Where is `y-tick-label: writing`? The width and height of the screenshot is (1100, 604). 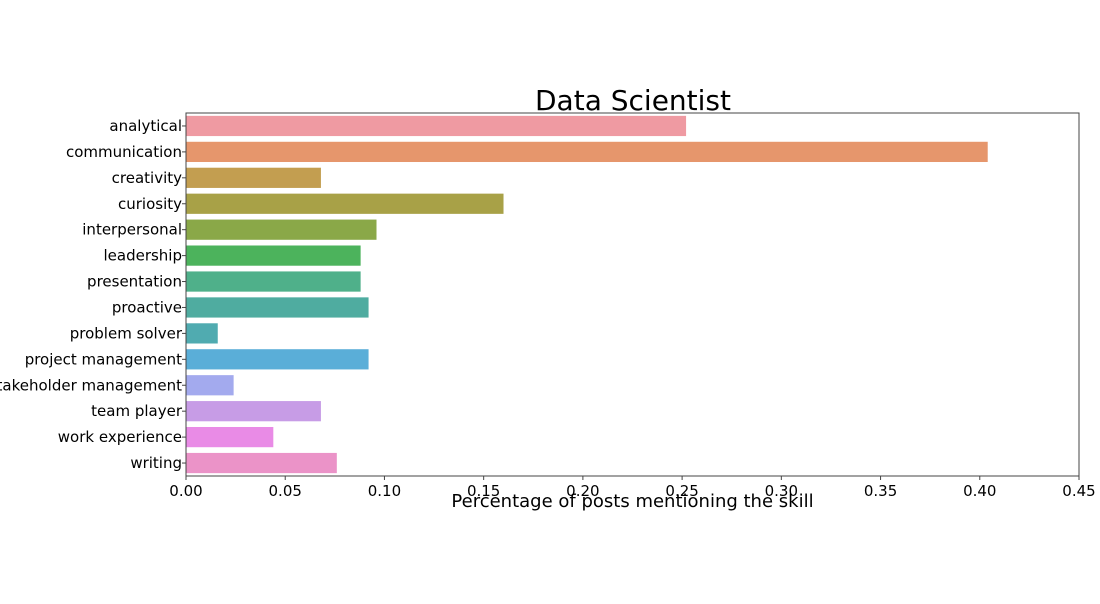 y-tick-label: writing is located at coordinates (156, 463).